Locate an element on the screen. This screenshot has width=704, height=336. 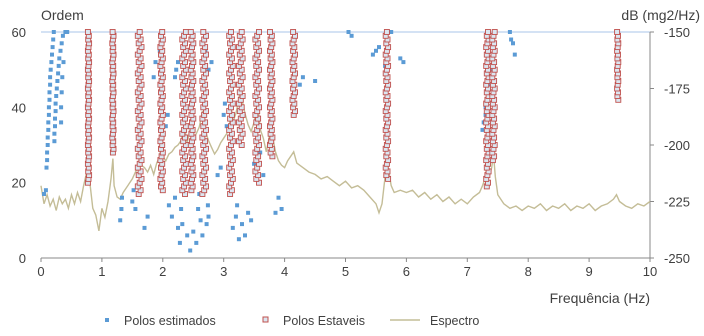
y-right-tick-label: -175 is located at coordinates (677, 89).